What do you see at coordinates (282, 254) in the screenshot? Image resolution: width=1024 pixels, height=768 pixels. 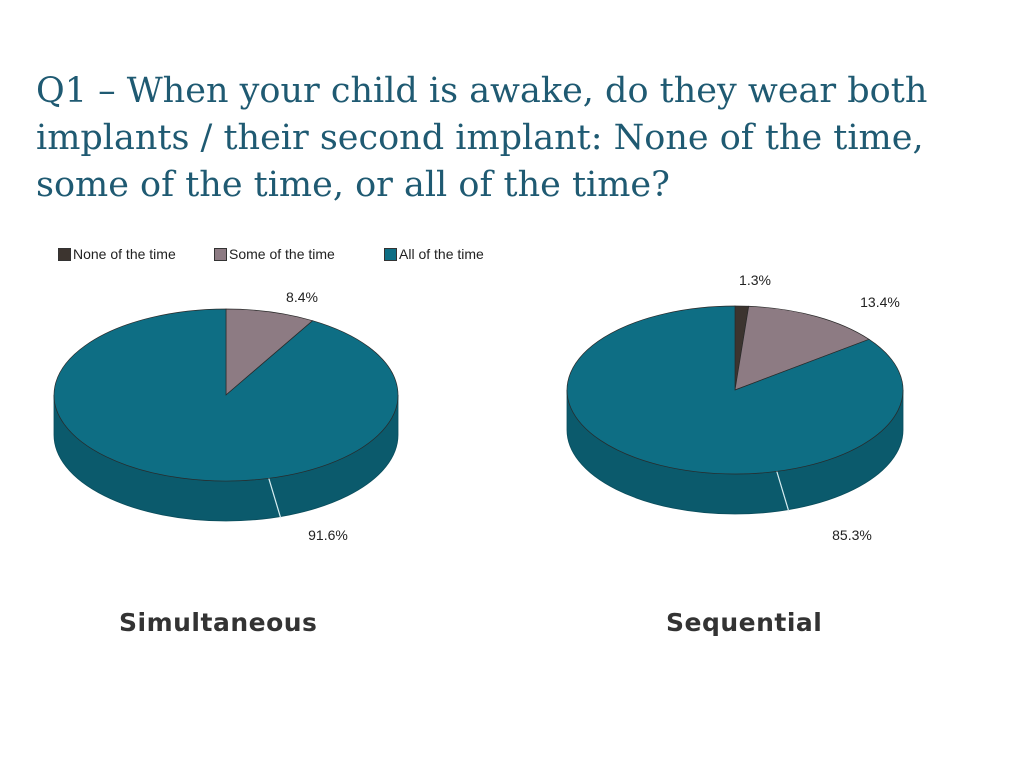 I see `legend-label-some: Some of the time` at bounding box center [282, 254].